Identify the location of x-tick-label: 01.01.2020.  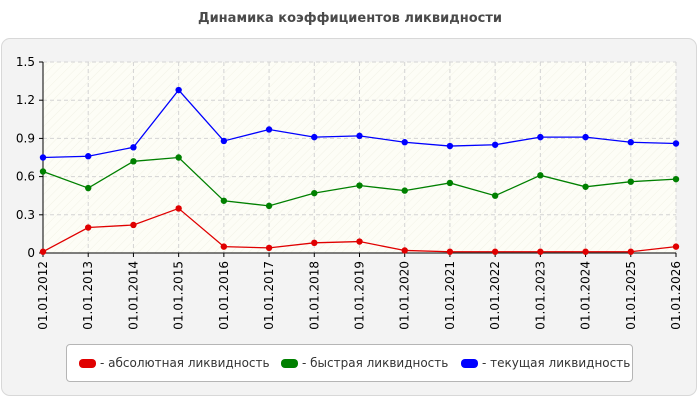
(405, 295).